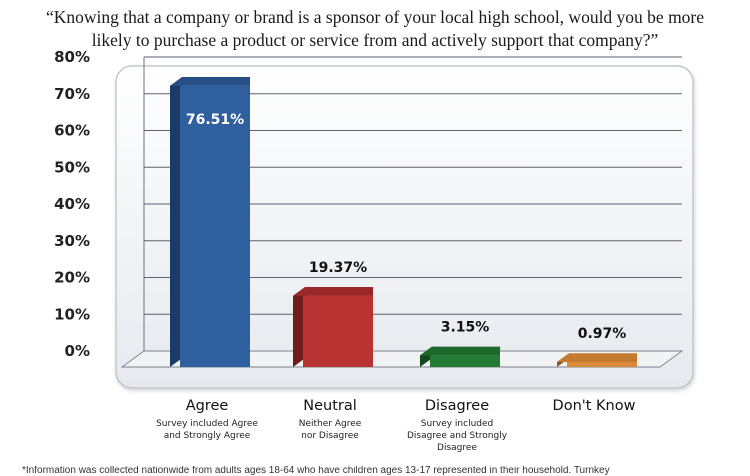 The image size is (750, 476). What do you see at coordinates (72, 314) in the screenshot?
I see `y-tick-label: 10%` at bounding box center [72, 314].